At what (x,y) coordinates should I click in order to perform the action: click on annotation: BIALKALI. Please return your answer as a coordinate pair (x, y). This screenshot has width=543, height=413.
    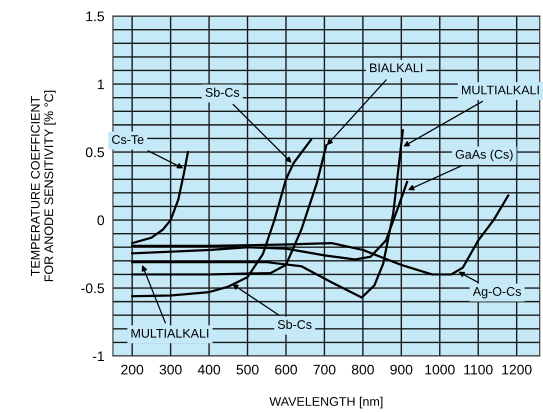
    Looking at the image, I should click on (396, 68).